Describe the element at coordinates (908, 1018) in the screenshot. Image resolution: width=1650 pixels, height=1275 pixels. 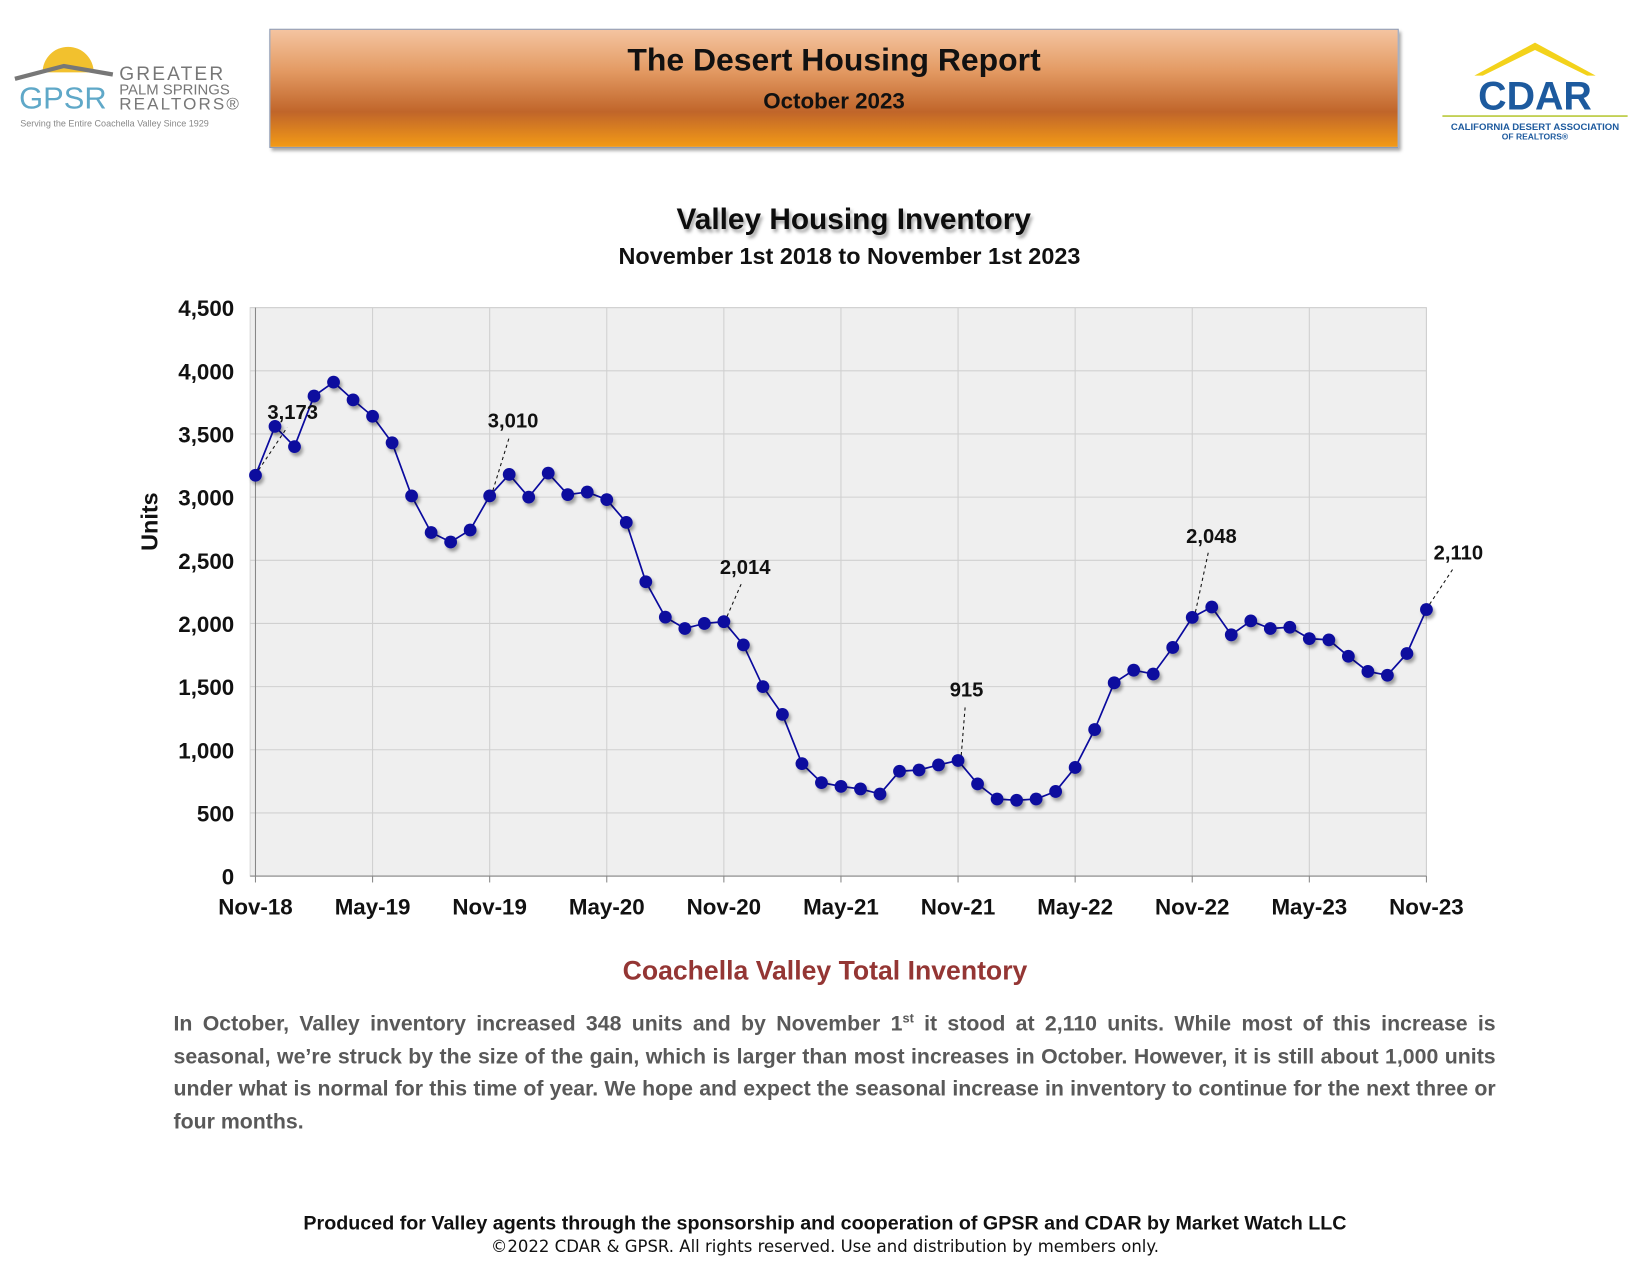
I see `commentary-superscript: st` at that location.